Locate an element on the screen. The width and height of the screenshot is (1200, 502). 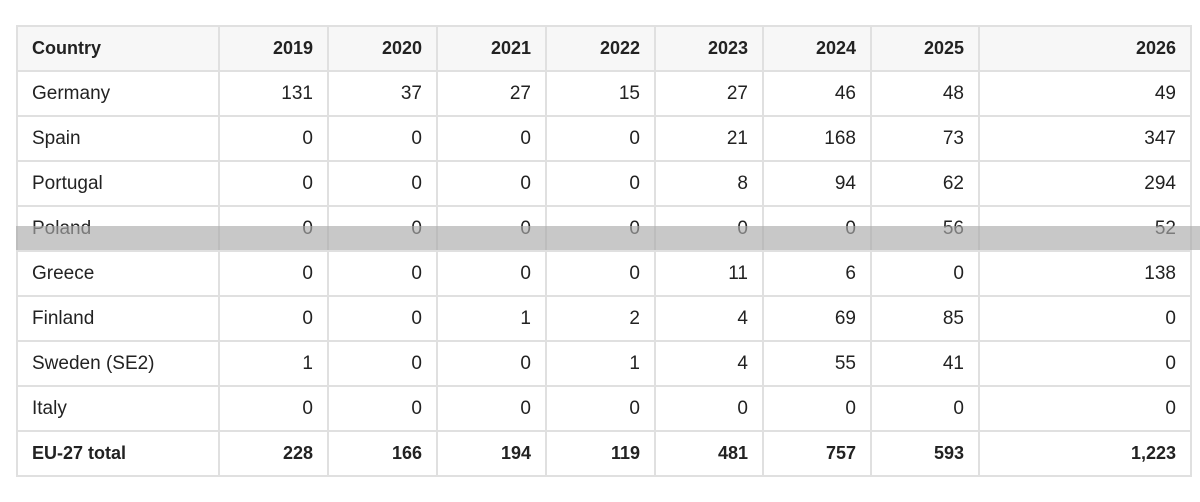
country-cell: Sweden (SE2) is located at coordinates (118, 363).